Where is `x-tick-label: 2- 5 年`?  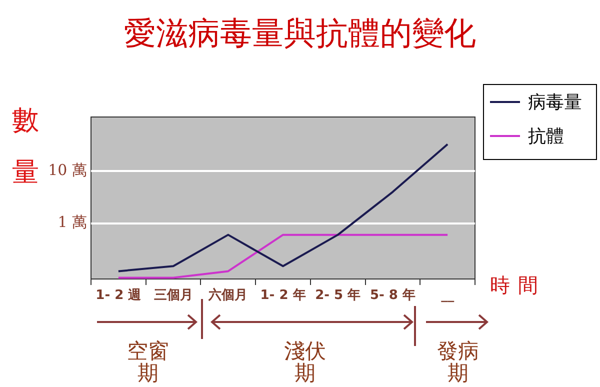 x-tick-label: 2- 5 年 is located at coordinates (338, 296).